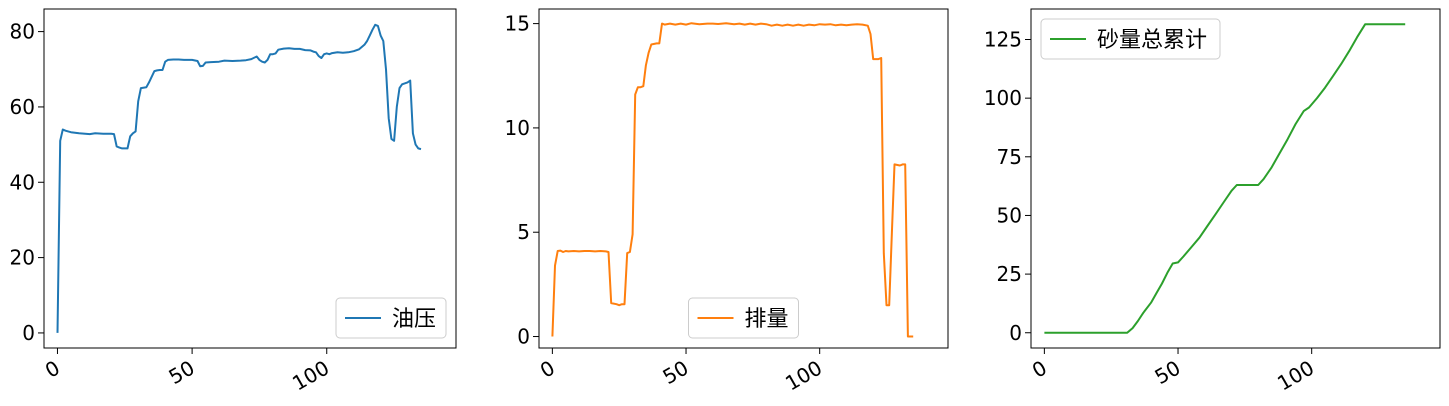 The height and width of the screenshot is (406, 1449). I want to click on legend-label: 排量, so click(767, 319).